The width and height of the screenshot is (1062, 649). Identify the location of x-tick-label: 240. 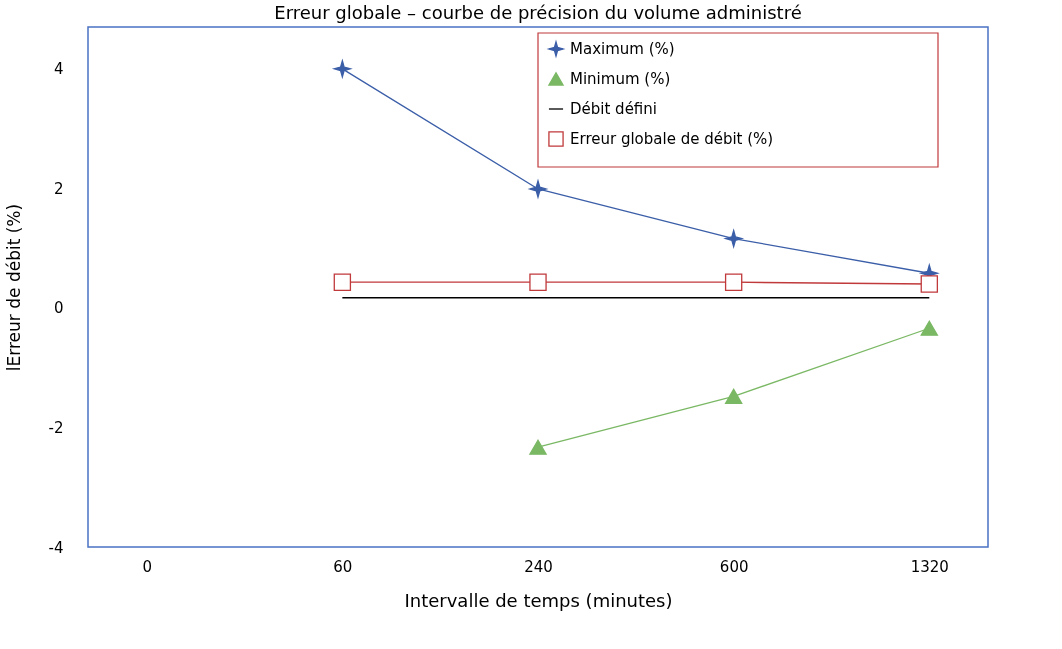
(538, 566).